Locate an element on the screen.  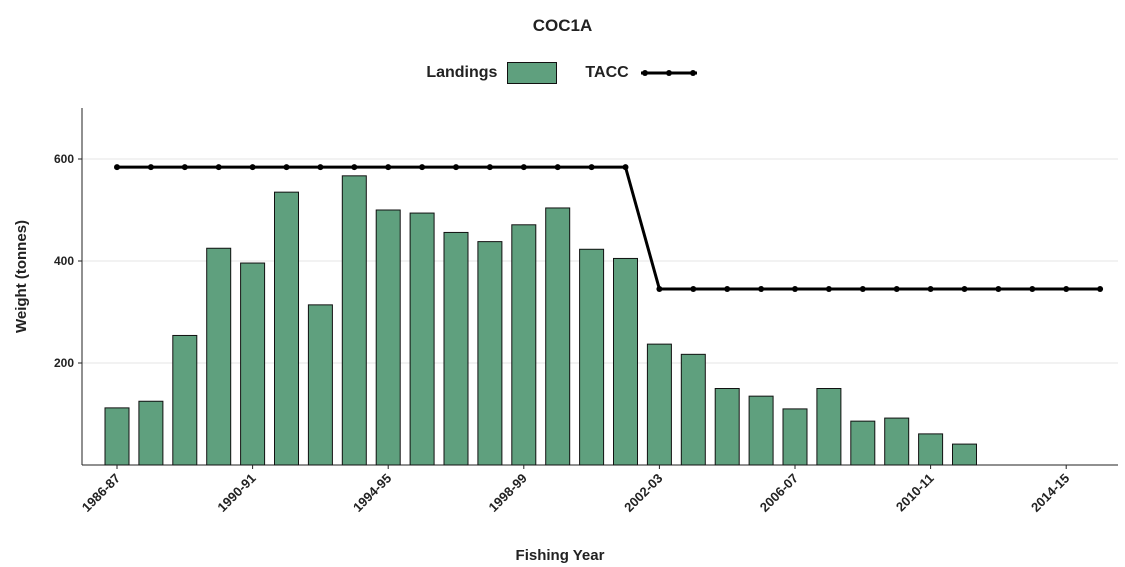
x-tick-label: 2010-11 is located at coordinates (915, 493).